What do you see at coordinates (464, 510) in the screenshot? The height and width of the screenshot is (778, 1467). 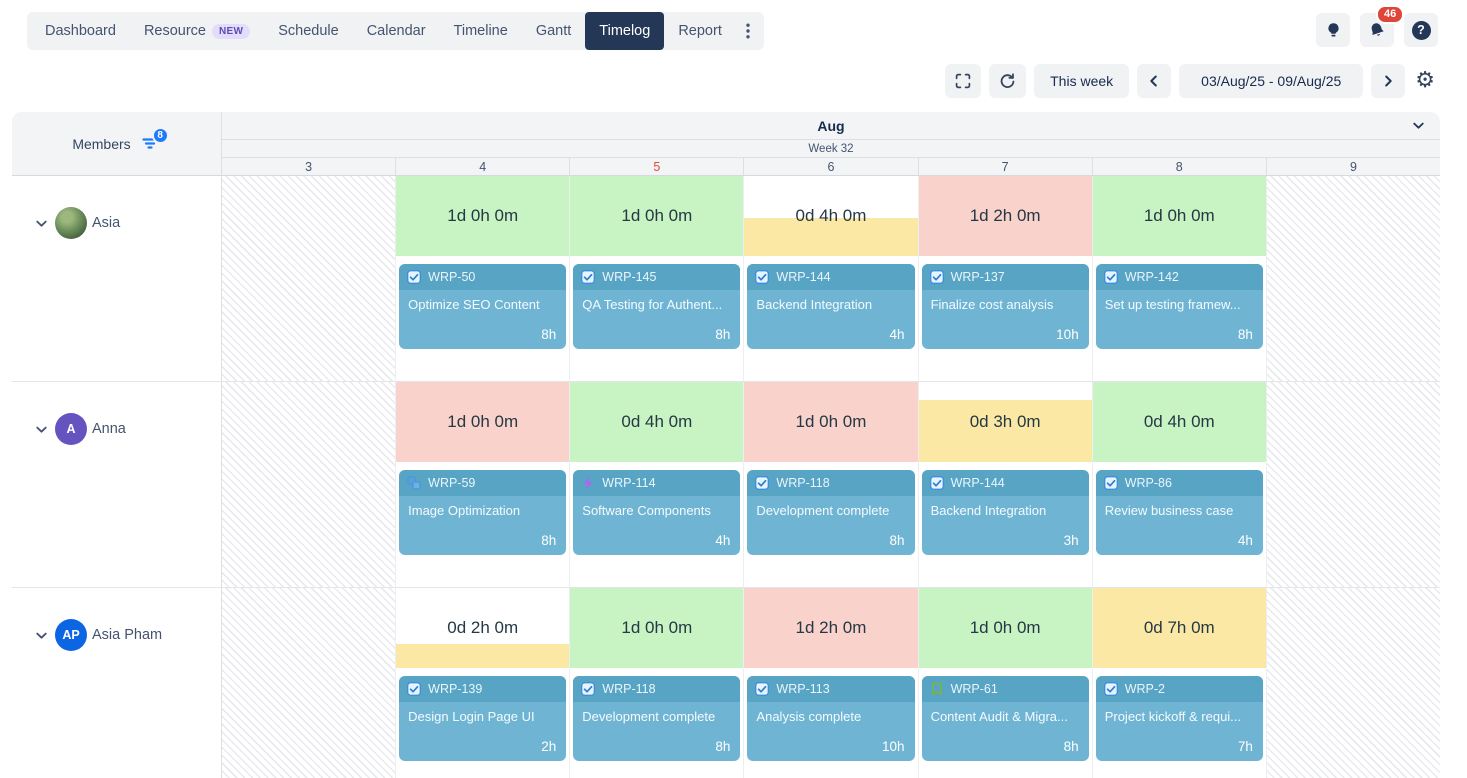 I see `task-title: Image Optimization` at bounding box center [464, 510].